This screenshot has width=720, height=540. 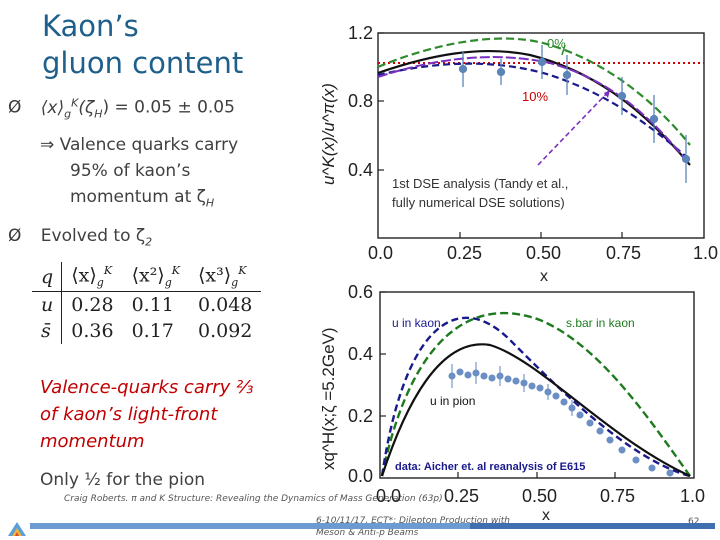 What do you see at coordinates (694, 522) in the screenshot?
I see `page-number: 62` at bounding box center [694, 522].